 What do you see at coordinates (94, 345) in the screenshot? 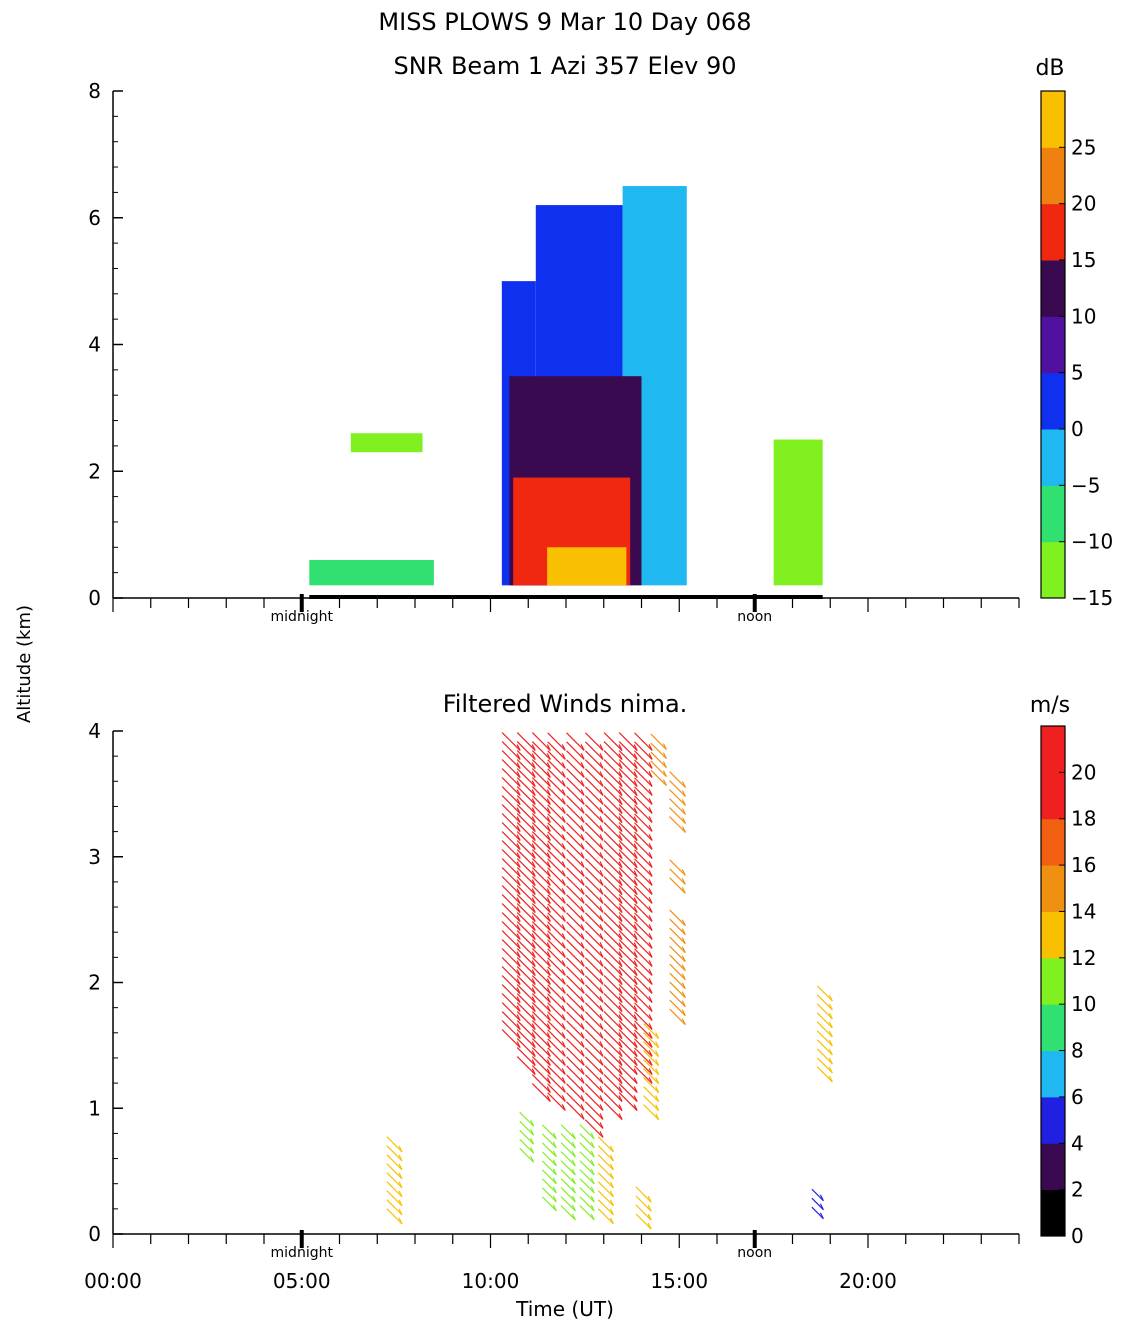
I see `snr-y-tick-label: 4` at bounding box center [94, 345].